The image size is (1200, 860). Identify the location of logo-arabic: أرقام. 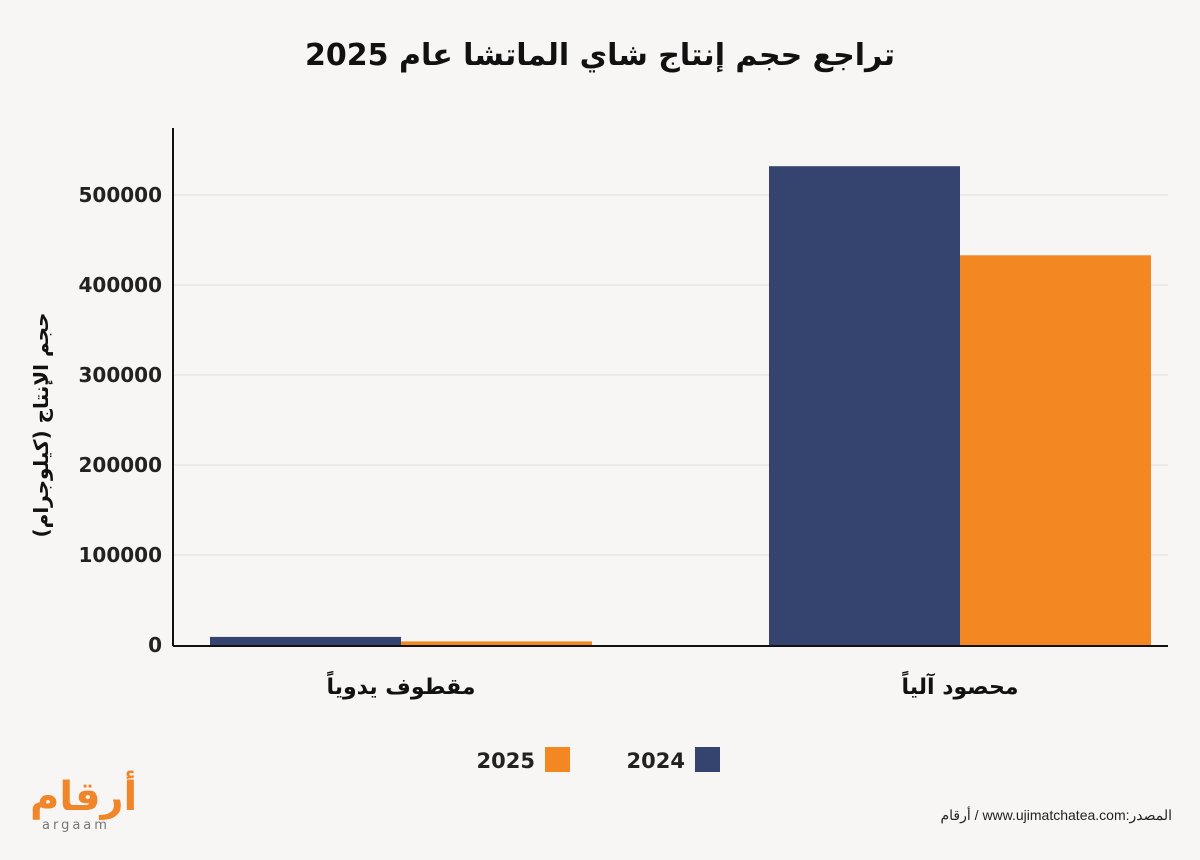
(84, 797).